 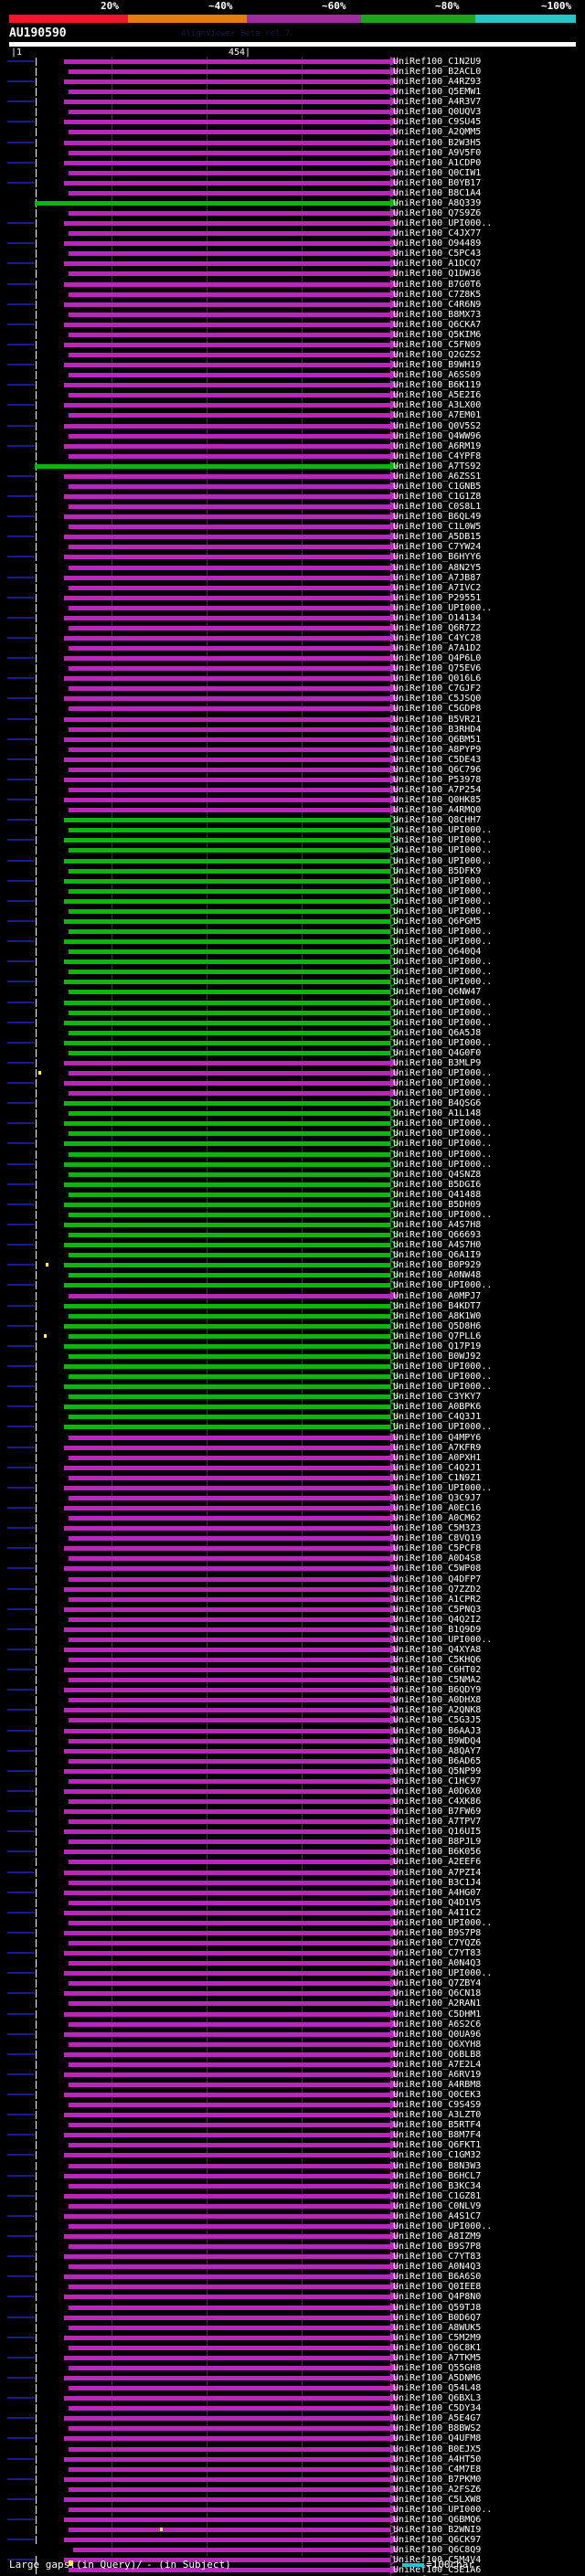 What do you see at coordinates (293, 1305) in the screenshot?
I see `hit-row: UniRef100_B4KDT7` at bounding box center [293, 1305].